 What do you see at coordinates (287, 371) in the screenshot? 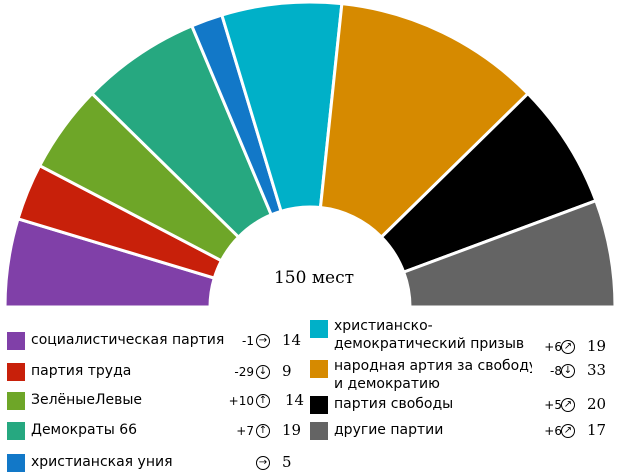
I see `seat-count-label: 9` at bounding box center [287, 371].